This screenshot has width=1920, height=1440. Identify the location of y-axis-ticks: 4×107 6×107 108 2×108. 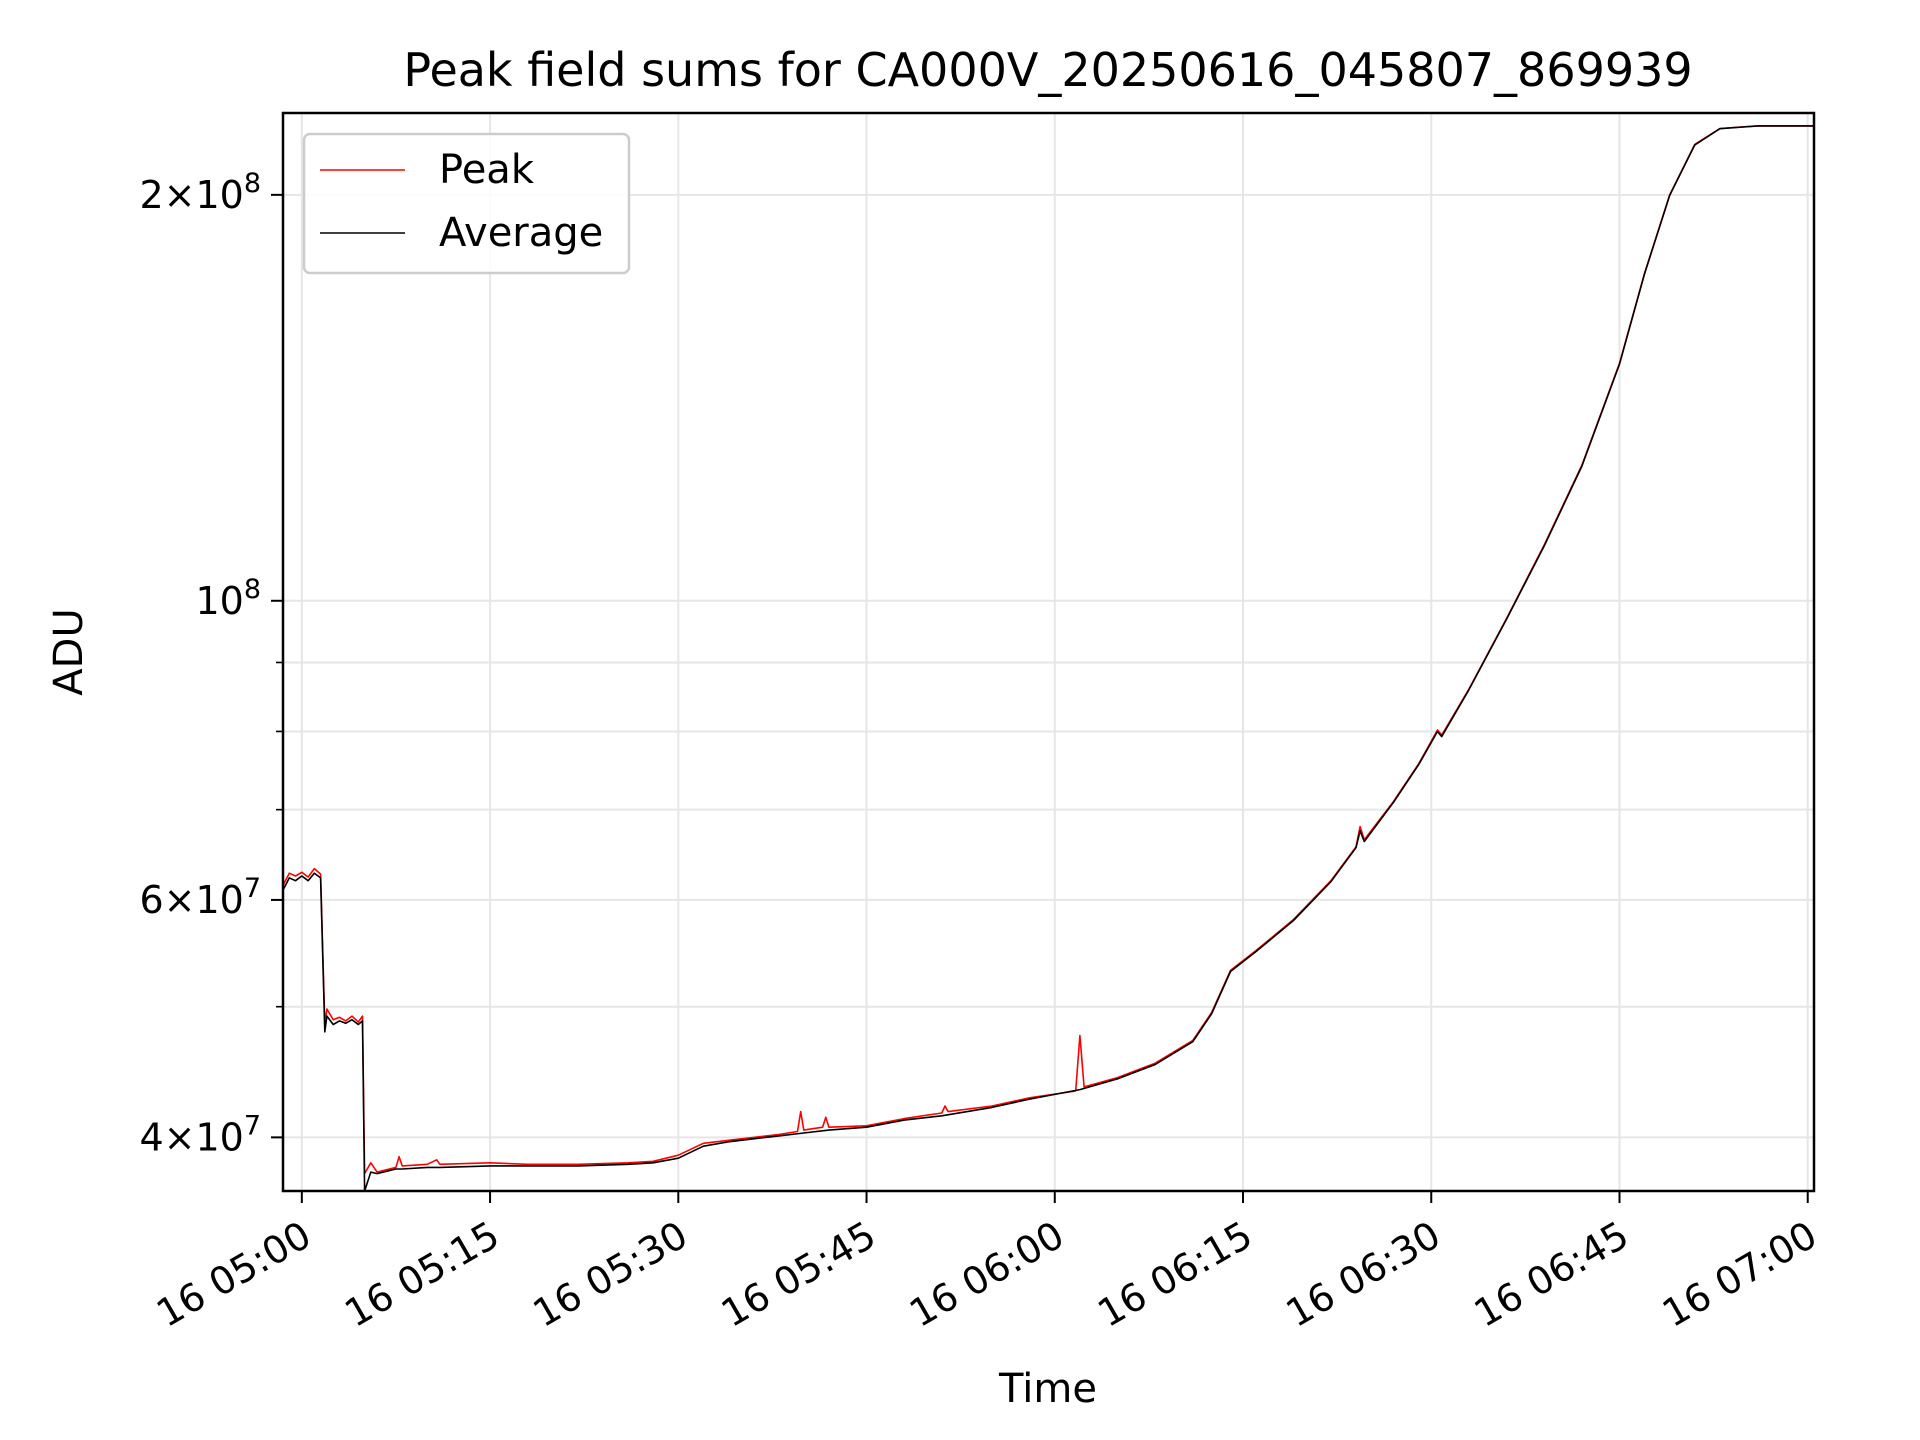
(211, 663).